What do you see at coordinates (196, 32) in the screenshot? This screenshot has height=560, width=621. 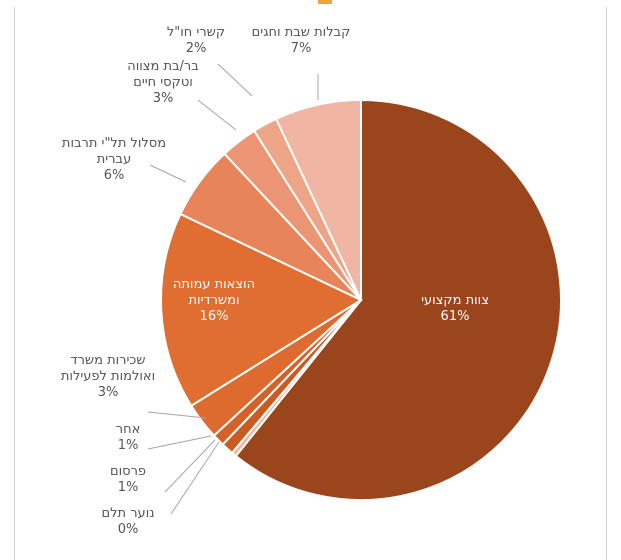 I see `slice-label-text: קשרי חו"ל` at bounding box center [196, 32].